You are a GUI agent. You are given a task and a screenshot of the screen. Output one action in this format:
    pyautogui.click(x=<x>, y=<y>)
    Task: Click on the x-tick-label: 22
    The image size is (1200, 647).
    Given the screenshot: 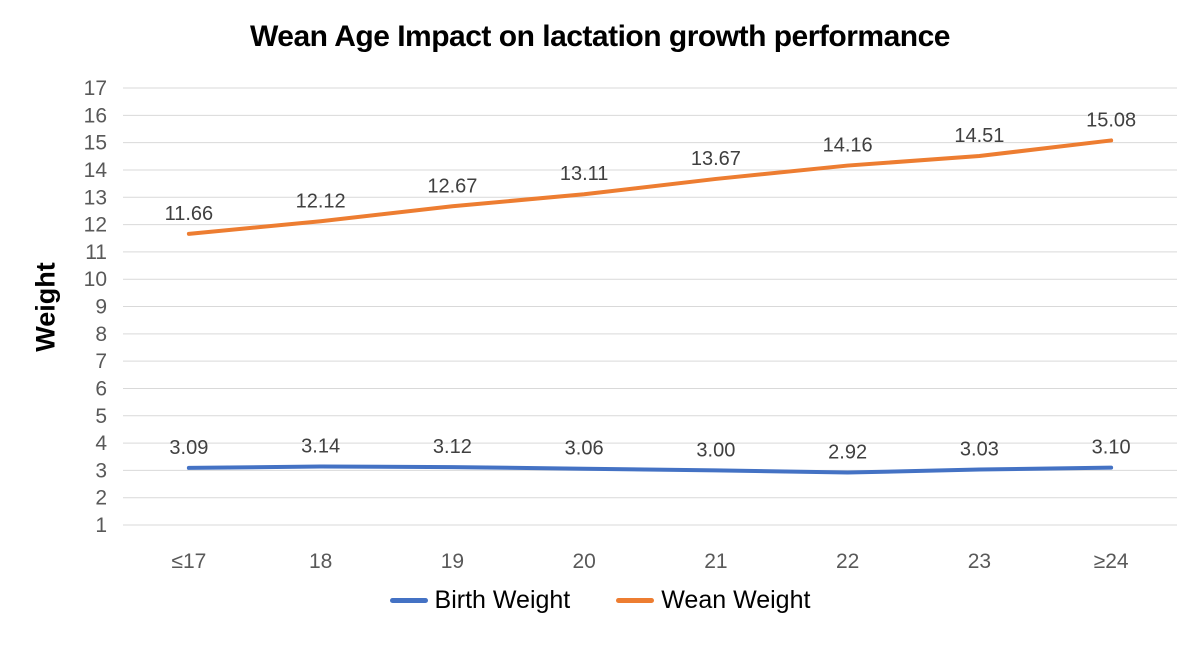 What is the action you would take?
    pyautogui.click(x=847, y=561)
    